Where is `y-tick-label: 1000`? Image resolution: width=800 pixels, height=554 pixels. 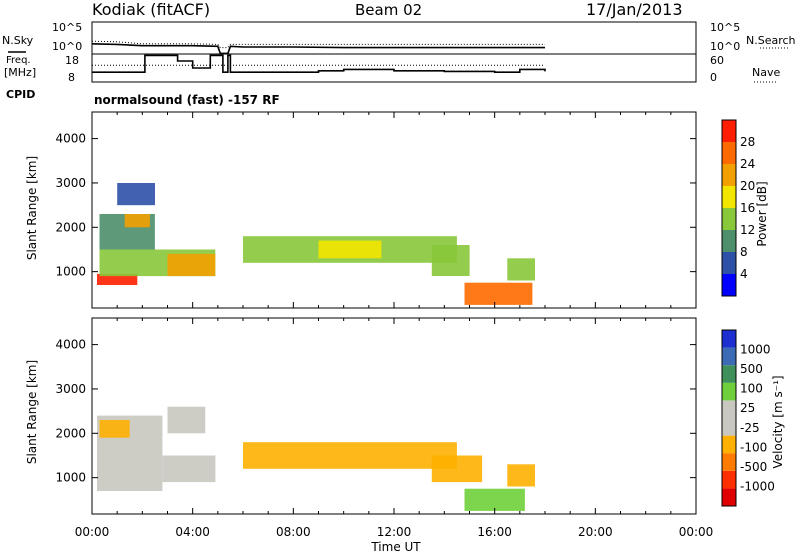
y-tick-label: 1000 is located at coordinates (70, 478).